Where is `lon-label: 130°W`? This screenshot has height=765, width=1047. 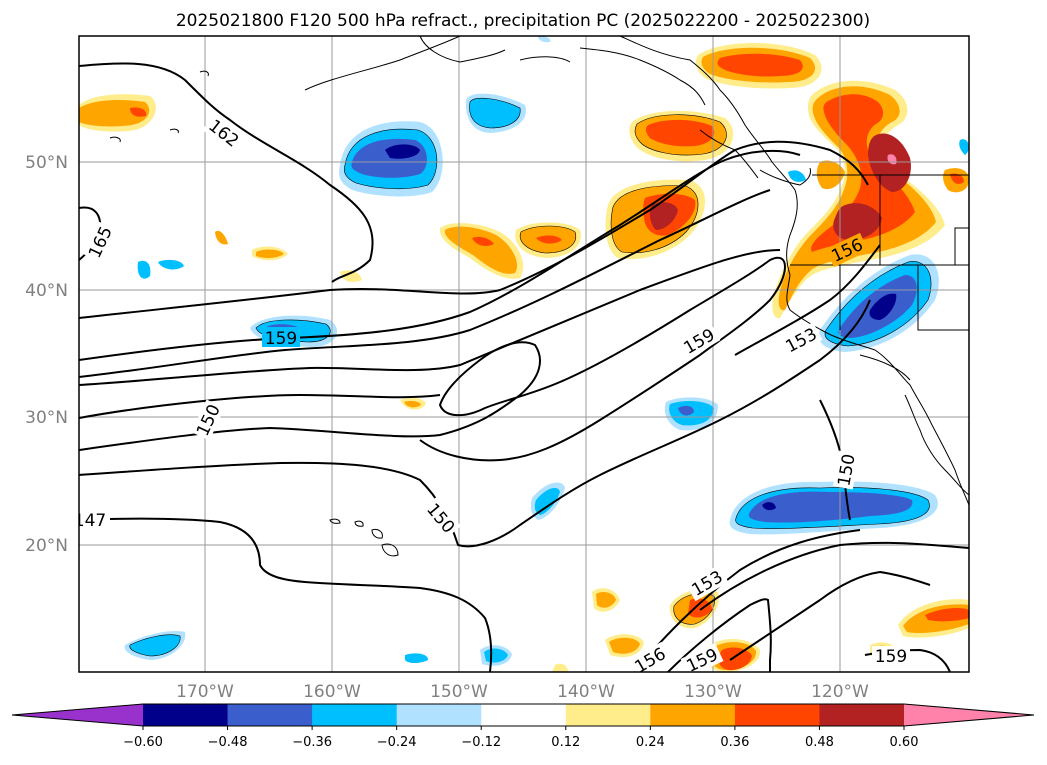 lon-label: 130°W is located at coordinates (713, 692).